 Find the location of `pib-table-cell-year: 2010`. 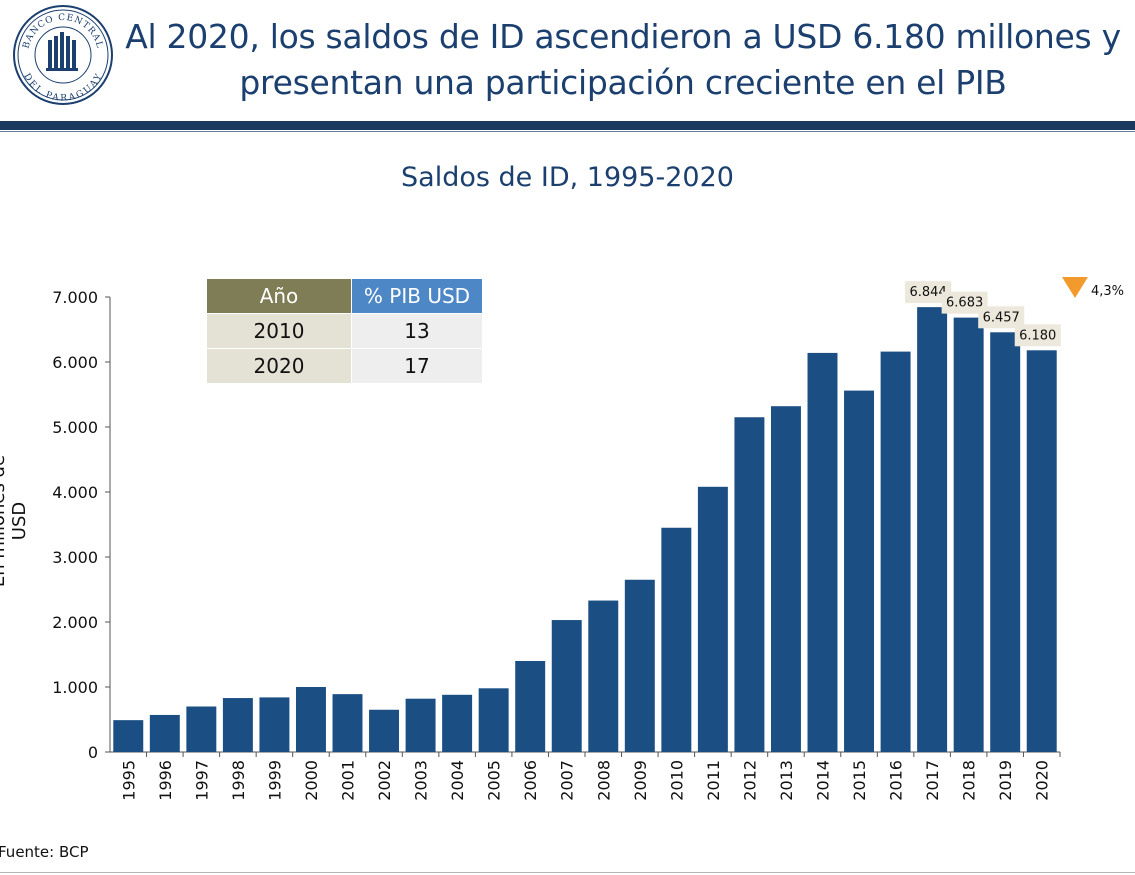

pib-table-cell-year: 2010 is located at coordinates (279, 331).